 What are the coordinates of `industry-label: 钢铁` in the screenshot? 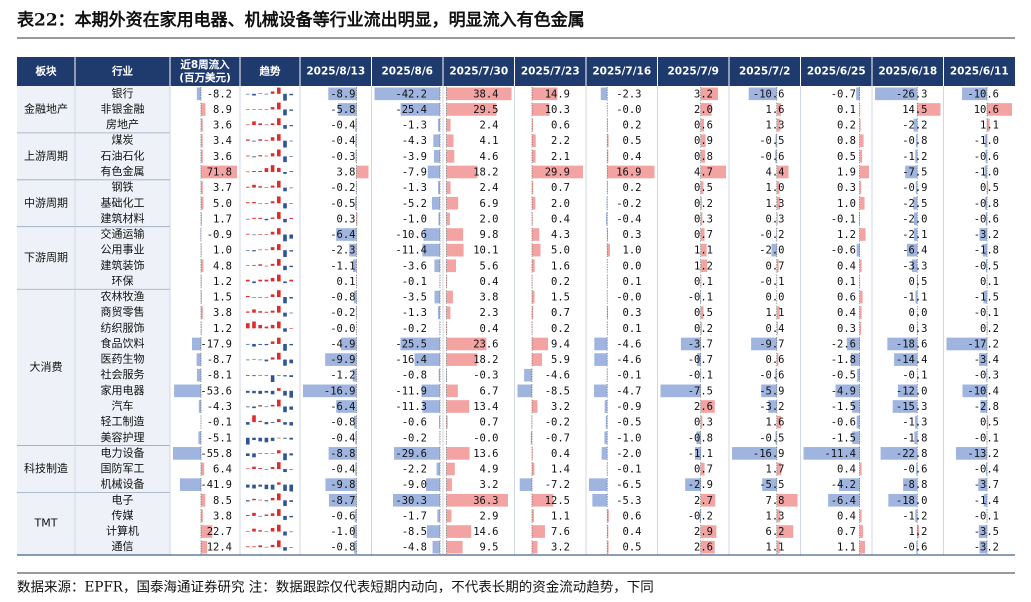 It's located at (123, 187).